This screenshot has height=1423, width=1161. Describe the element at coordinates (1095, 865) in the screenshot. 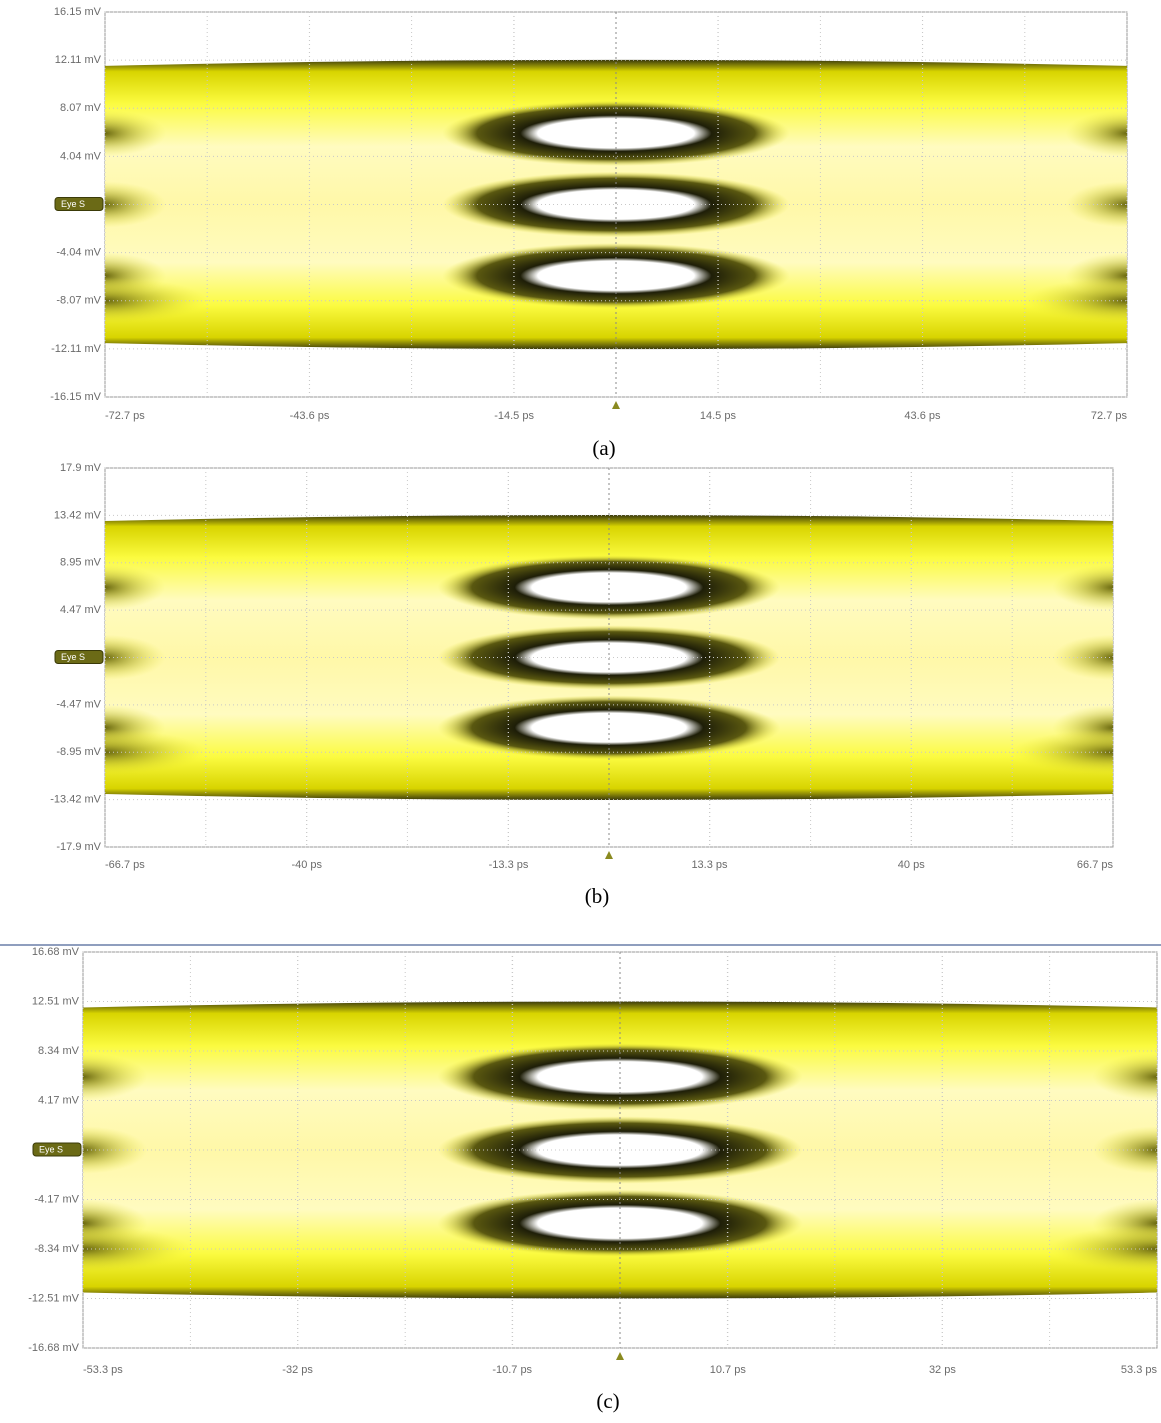

I see `x-tick-label: 66.7 ps` at that location.